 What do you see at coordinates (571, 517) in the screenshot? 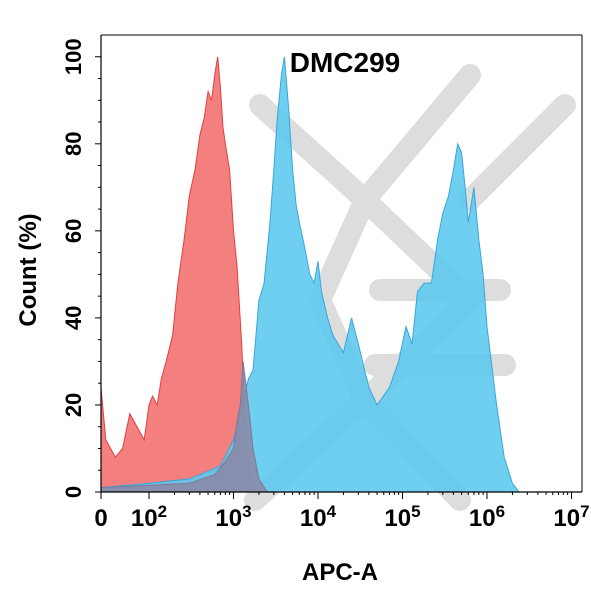
I see `x-tick-label: 10⁷` at bounding box center [571, 517].